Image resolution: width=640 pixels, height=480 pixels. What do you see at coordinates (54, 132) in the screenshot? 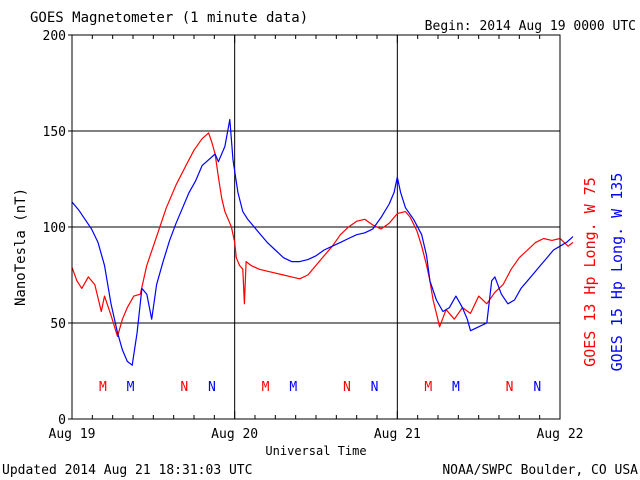
I see `y-tick-label: 150` at bounding box center [54, 132].